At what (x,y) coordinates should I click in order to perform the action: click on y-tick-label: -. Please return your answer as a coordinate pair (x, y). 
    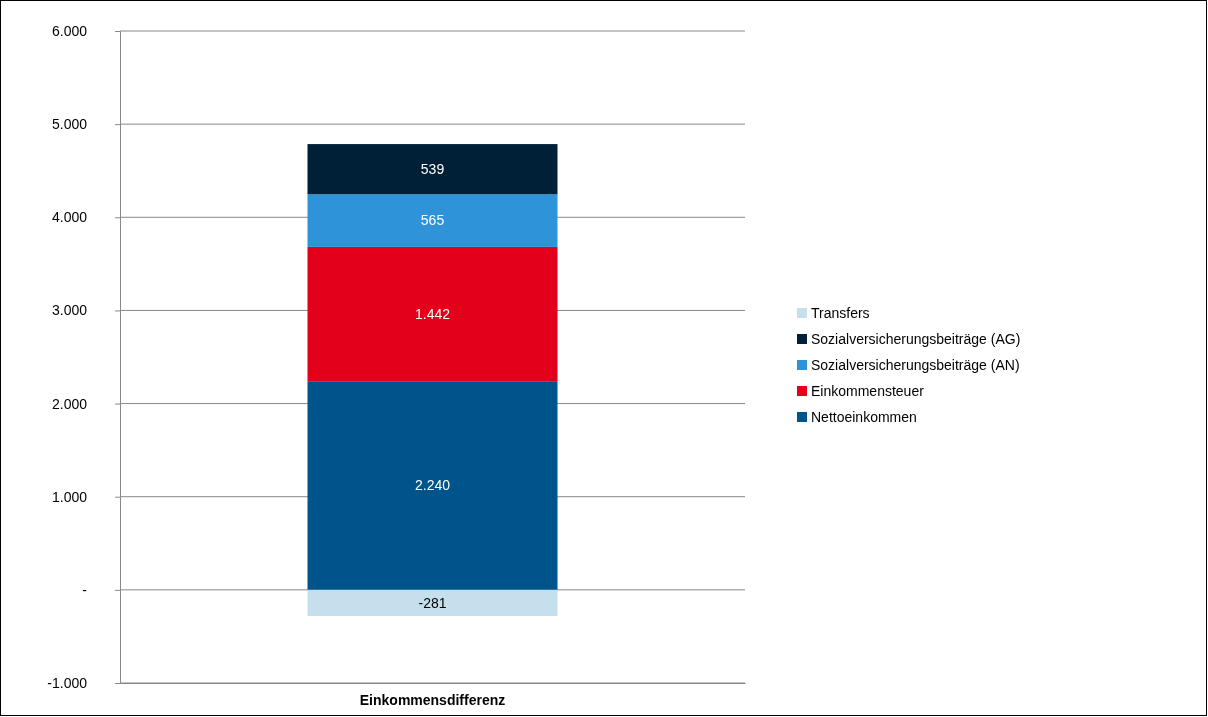
    Looking at the image, I should click on (85, 589).